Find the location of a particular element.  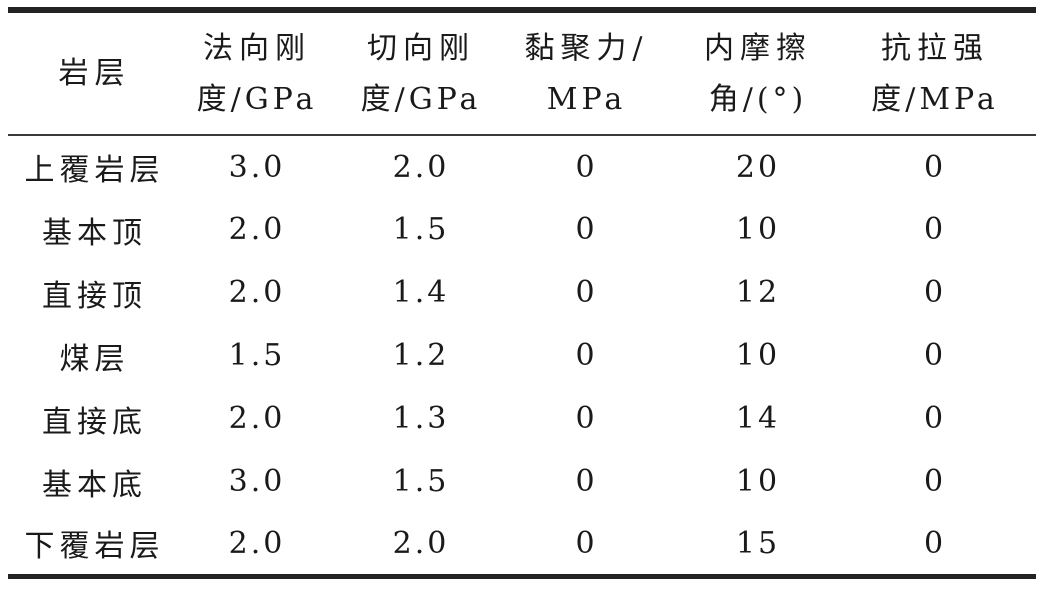

header-cell-normal-stiffness: 法向刚 度/GPa is located at coordinates (257, 73).